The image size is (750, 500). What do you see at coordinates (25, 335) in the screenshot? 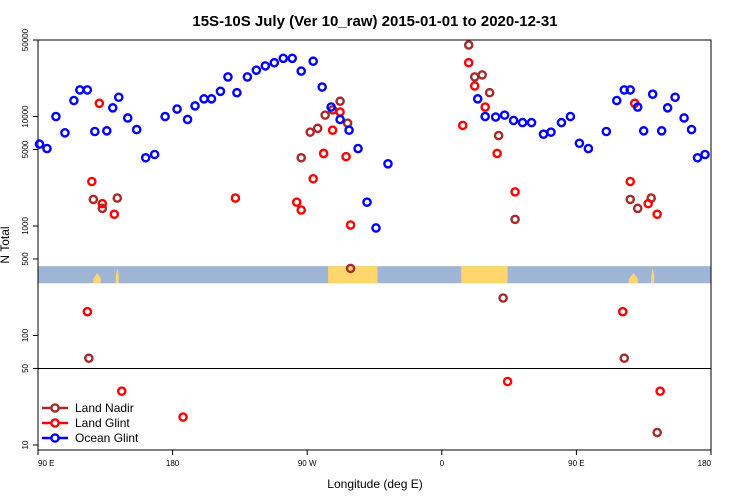
I see `y-tick-label-2: 100` at bounding box center [25, 335].